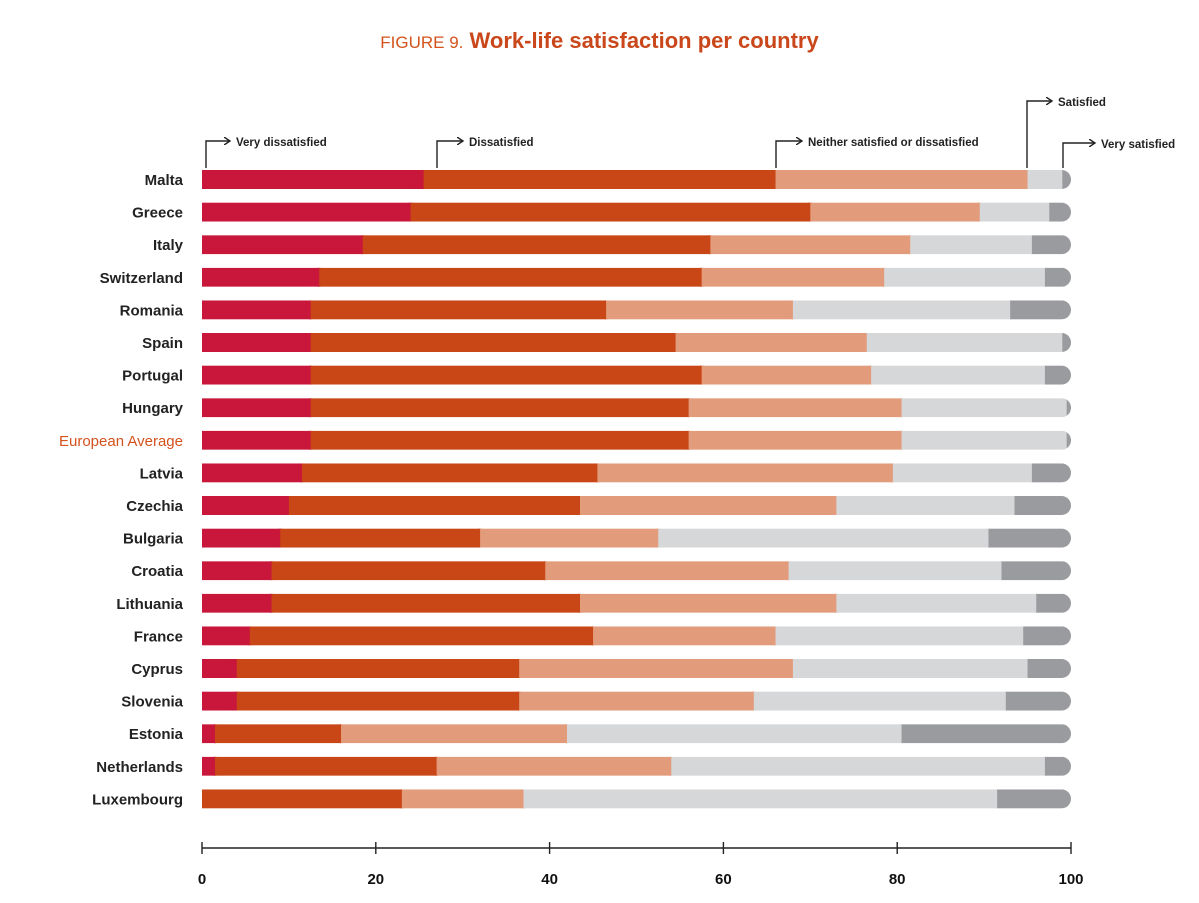 The width and height of the screenshot is (1199, 903). I want to click on category-label-malta: Malta, so click(164, 180).